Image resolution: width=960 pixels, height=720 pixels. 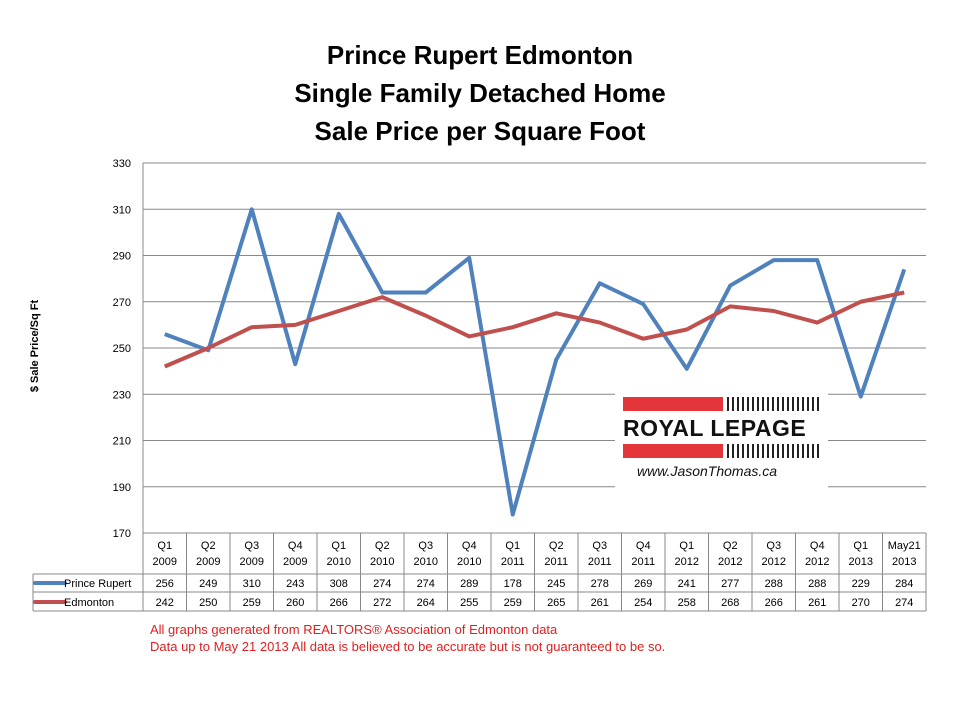 What do you see at coordinates (122, 488) in the screenshot?
I see `y-tick-label: 190` at bounding box center [122, 488].